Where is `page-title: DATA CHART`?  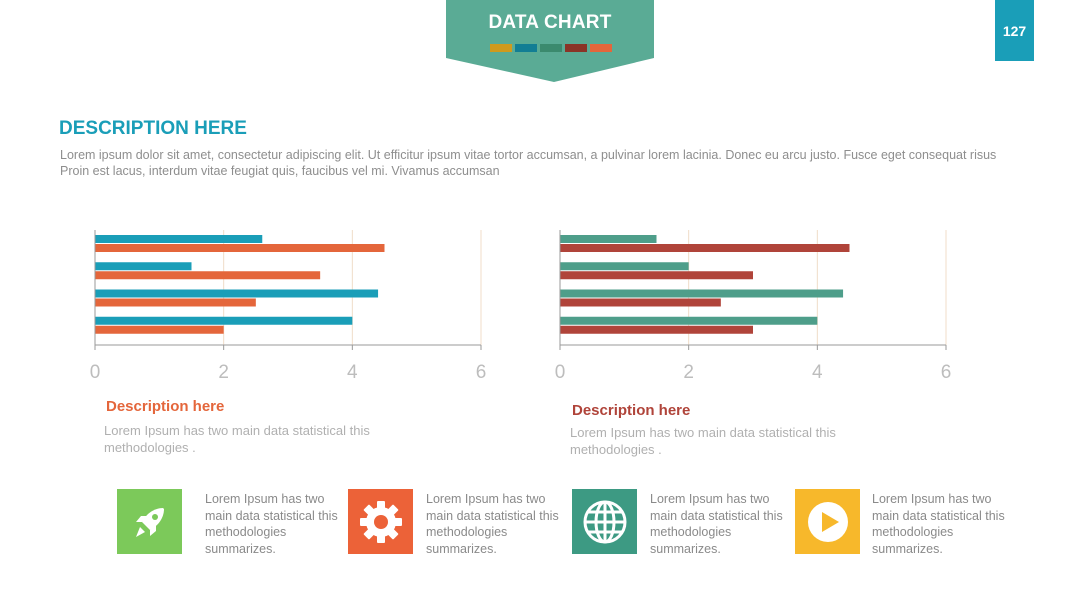 page-title: DATA CHART is located at coordinates (550, 22).